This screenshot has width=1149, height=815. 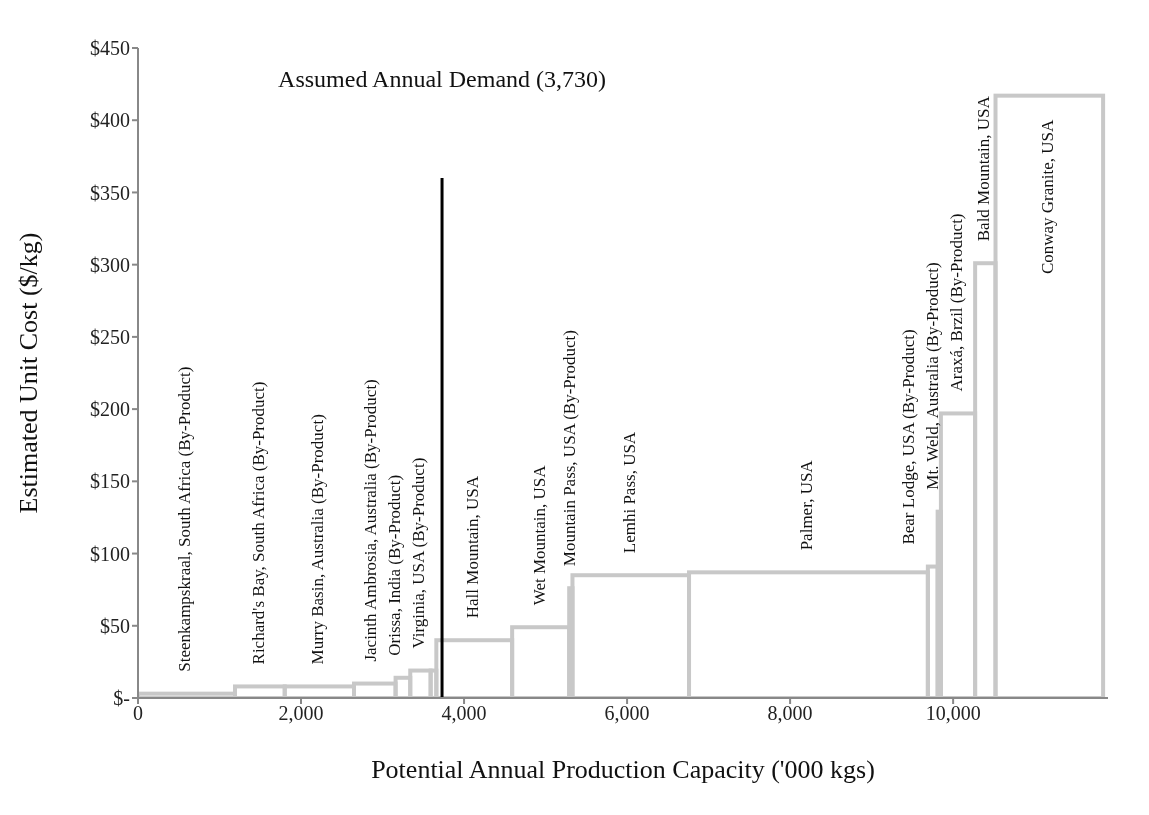 What do you see at coordinates (110, 264) in the screenshot?
I see `y-tick-label: $300` at bounding box center [110, 264].